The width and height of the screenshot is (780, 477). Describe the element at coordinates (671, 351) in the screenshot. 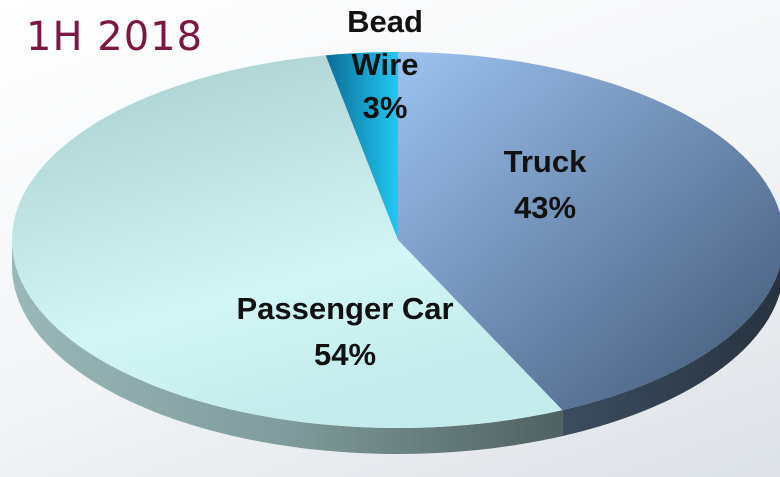

I see `slice-side` at that location.